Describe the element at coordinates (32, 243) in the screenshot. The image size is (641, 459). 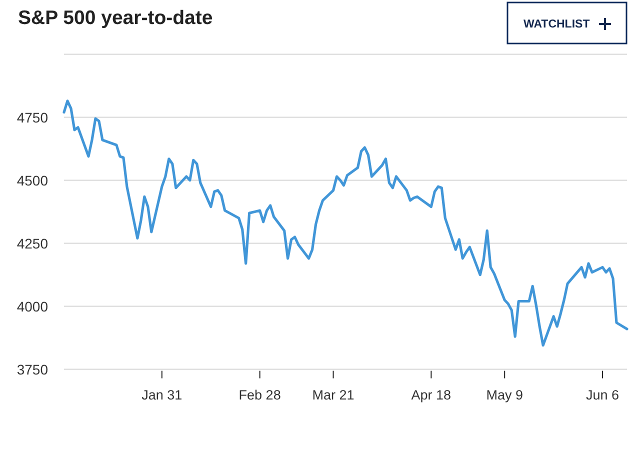
I see `y-tick-label: 4250` at that location.